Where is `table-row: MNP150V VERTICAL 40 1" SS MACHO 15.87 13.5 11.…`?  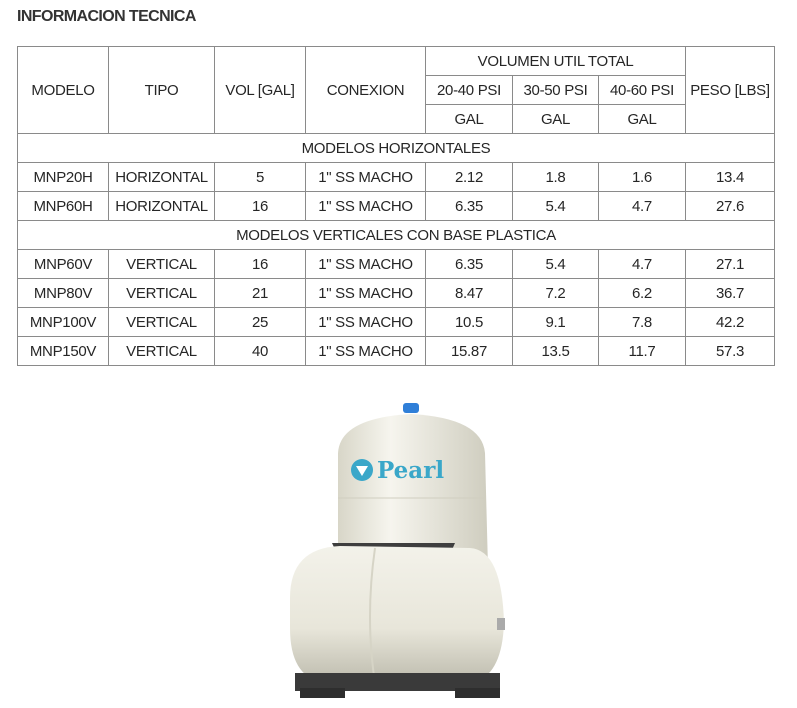
table-row: MNP150V VERTICAL 40 1" SS MACHO 15.87 13.5 11.… is located at coordinates (396, 351).